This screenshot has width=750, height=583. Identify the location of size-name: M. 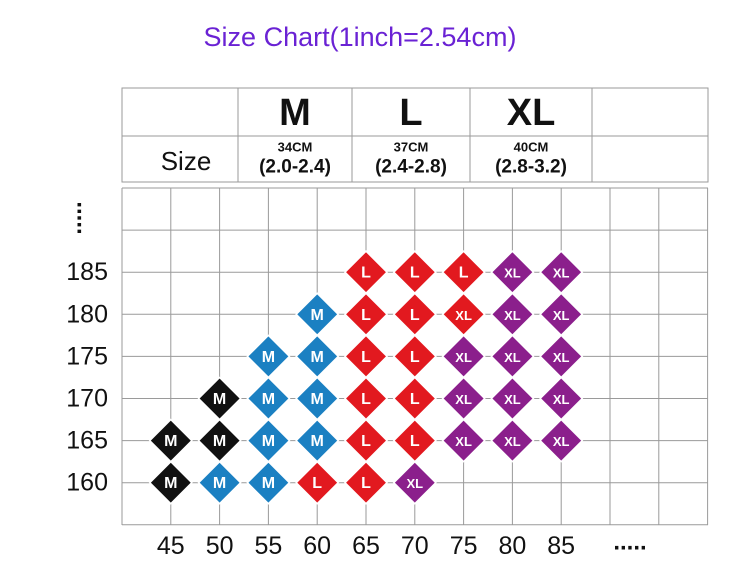
(295, 113).